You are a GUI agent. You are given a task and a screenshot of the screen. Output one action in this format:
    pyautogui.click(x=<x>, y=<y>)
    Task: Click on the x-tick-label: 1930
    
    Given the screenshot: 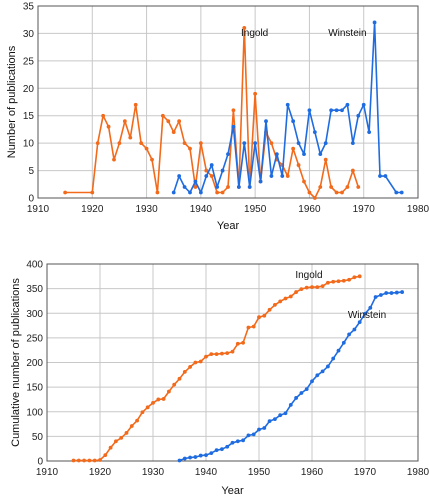 What is the action you would take?
    pyautogui.click(x=153, y=472)
    